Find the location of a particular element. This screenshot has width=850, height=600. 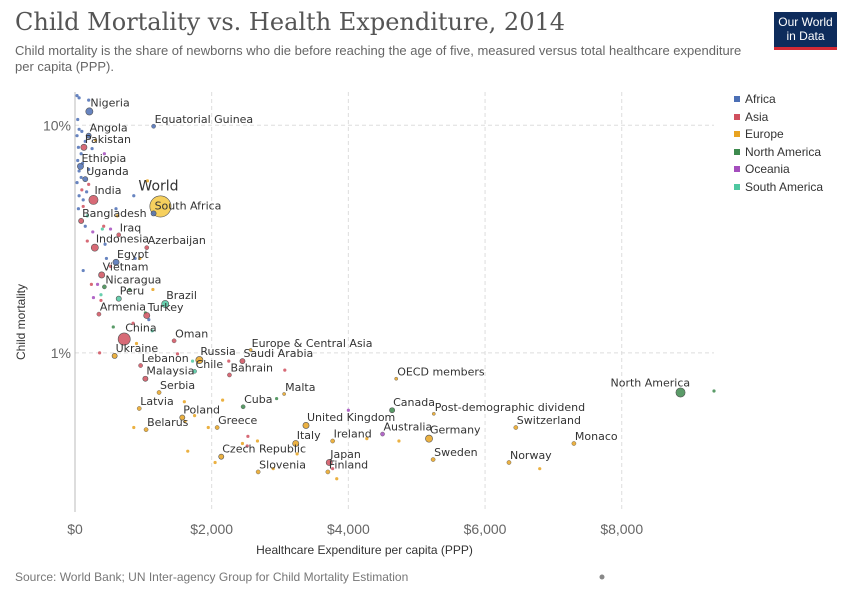

data-point-serbia is located at coordinates (159, 392).